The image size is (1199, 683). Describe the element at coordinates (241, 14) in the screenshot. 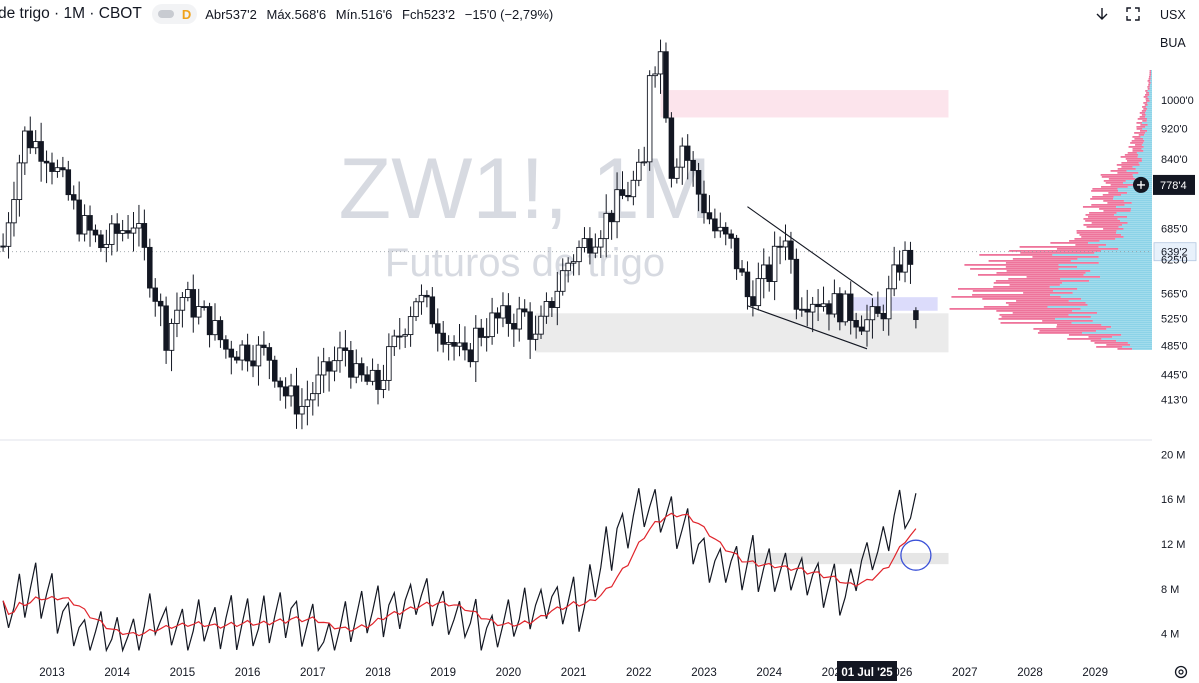

I see `open-value: 537'2` at that location.